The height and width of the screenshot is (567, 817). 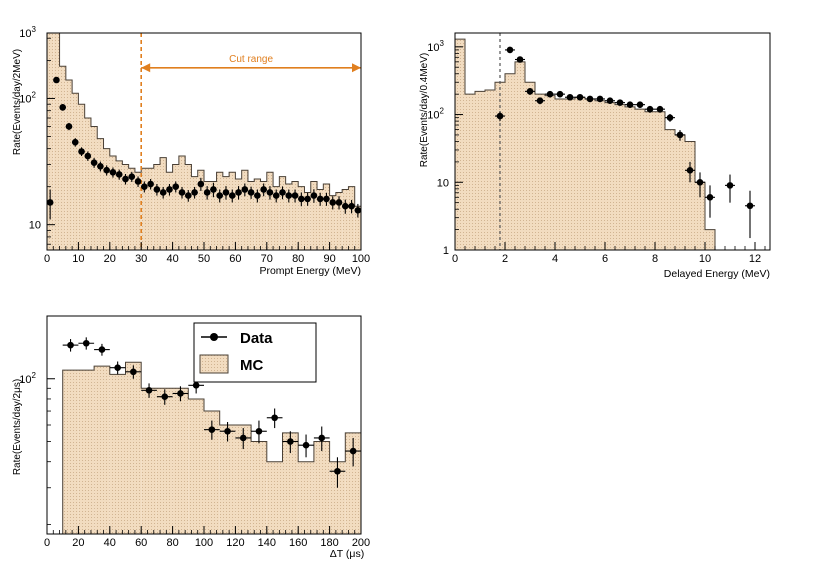 What do you see at coordinates (110, 259) in the screenshot?
I see `x-tick-label: 20` at bounding box center [110, 259].